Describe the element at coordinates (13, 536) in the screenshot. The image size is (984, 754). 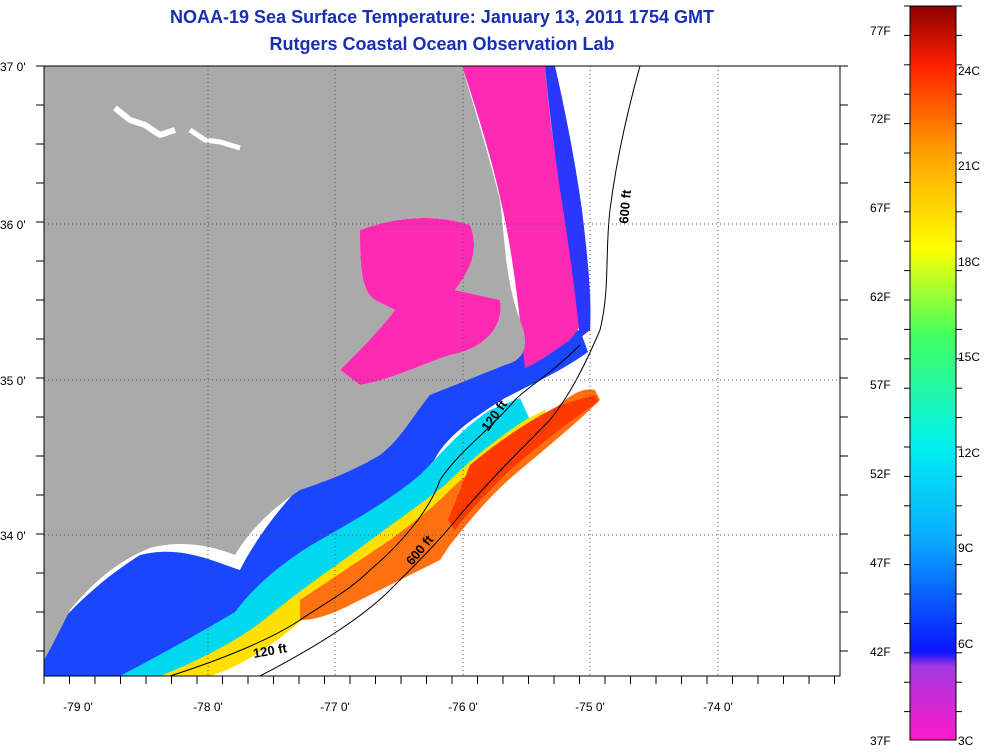
I see `lat-label-34: 34 0'` at that location.